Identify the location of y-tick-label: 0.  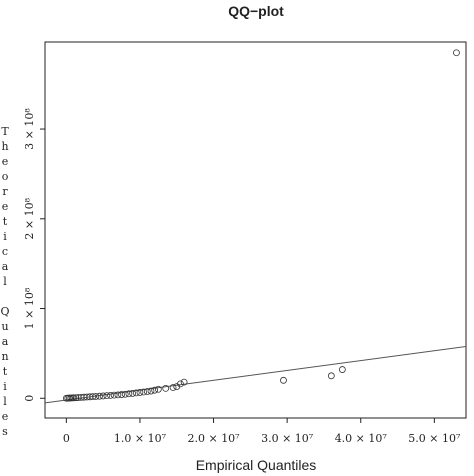
(29, 398).